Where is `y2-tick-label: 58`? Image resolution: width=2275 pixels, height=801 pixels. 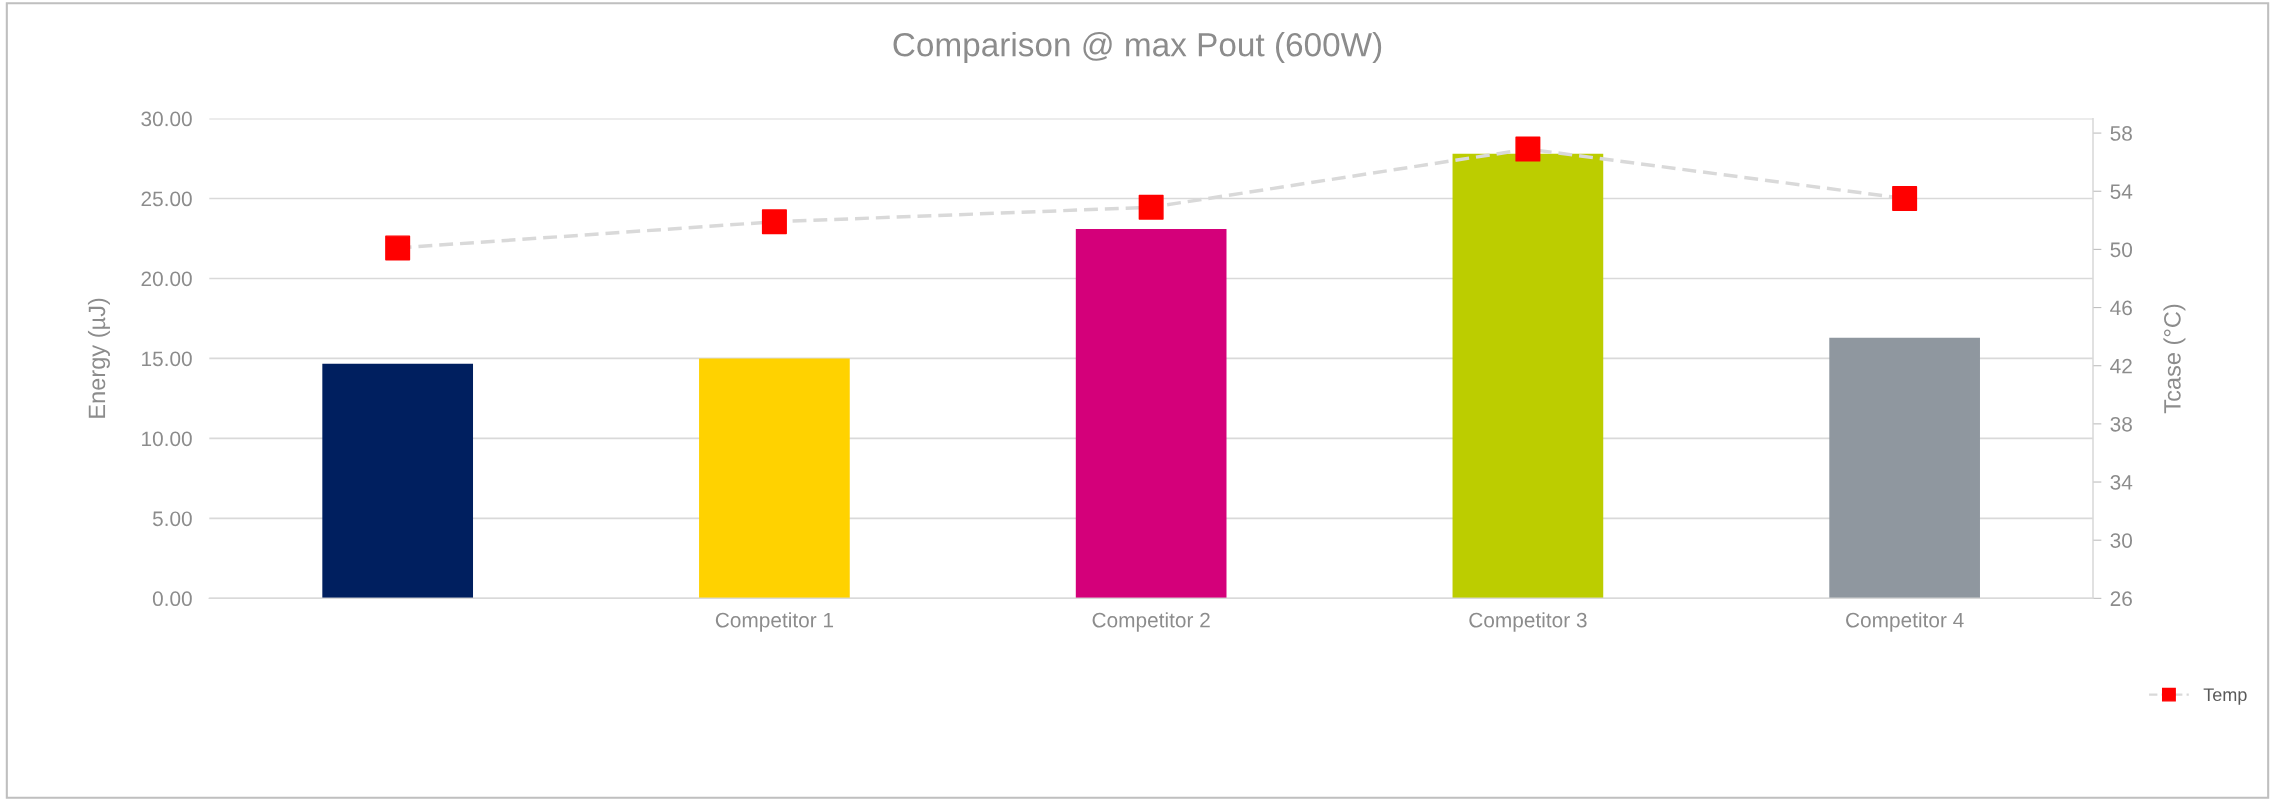
y2-tick-label: 58 is located at coordinates (2121, 133).